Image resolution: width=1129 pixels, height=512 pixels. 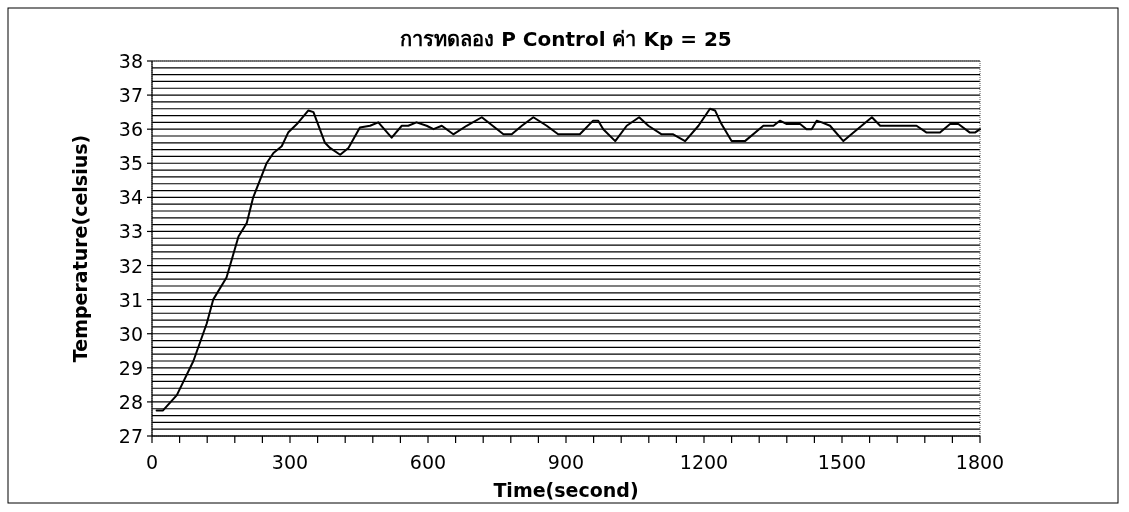 I want to click on x-tick-label: 1500, so click(x=842, y=462).